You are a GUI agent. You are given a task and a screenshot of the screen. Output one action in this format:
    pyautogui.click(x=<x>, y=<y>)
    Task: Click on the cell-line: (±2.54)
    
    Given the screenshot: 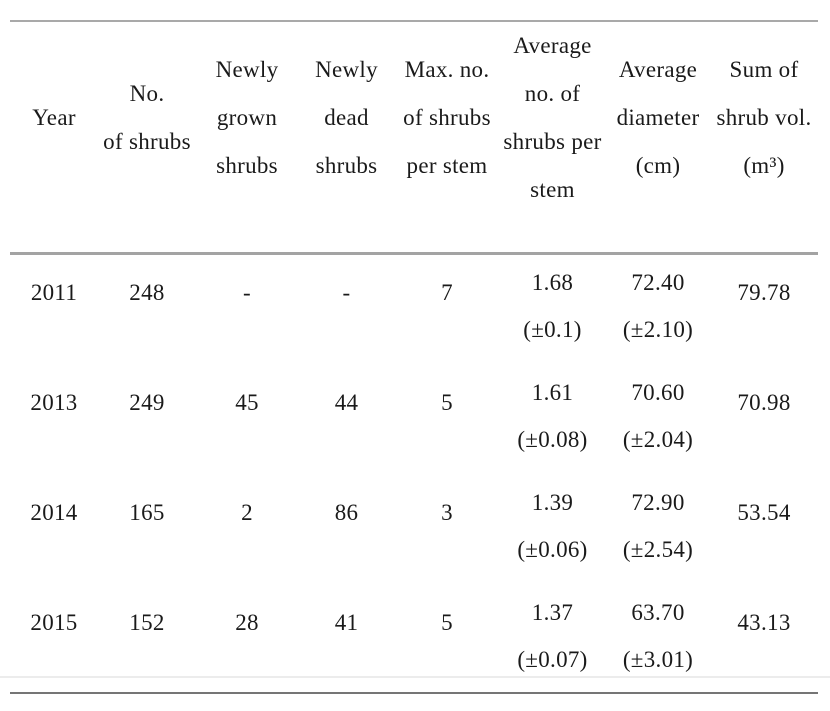 What is the action you would take?
    pyautogui.click(x=658, y=549)
    